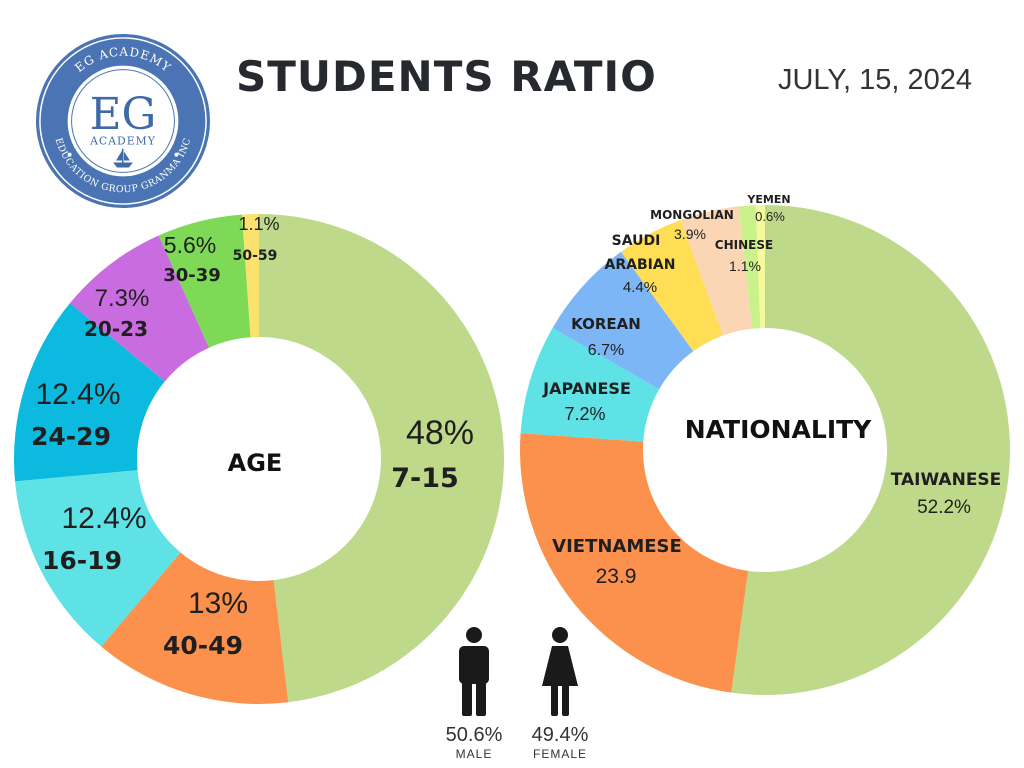 The height and width of the screenshot is (768, 1024). What do you see at coordinates (768, 199) in the screenshot?
I see `nat-label-cat-yemen: YEMEN` at bounding box center [768, 199].